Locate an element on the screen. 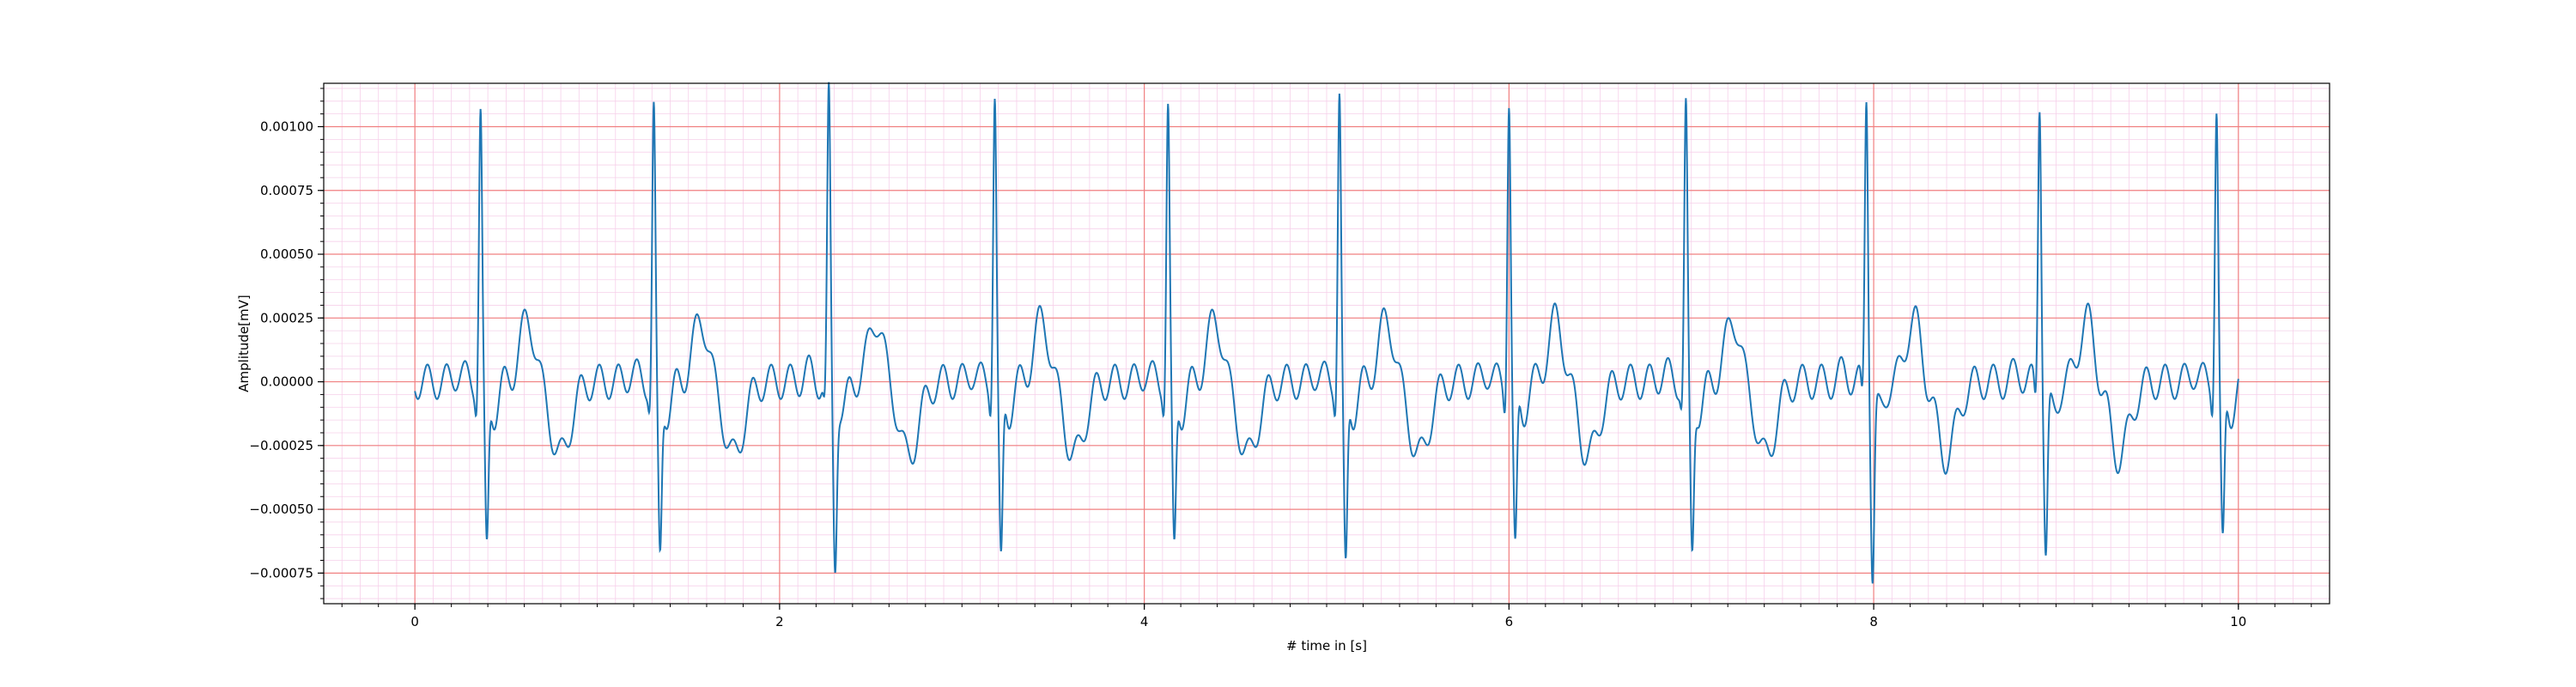 This screenshot has height=687, width=2576. y-tick-label: 0.00025 is located at coordinates (286, 317).